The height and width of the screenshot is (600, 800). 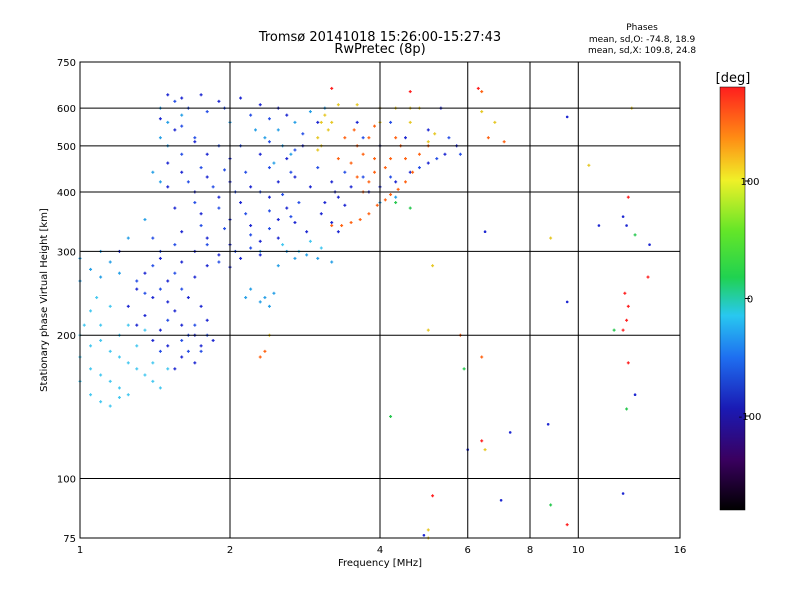 What do you see at coordinates (66, 63) in the screenshot?
I see `y-tick-label: 750` at bounding box center [66, 63].